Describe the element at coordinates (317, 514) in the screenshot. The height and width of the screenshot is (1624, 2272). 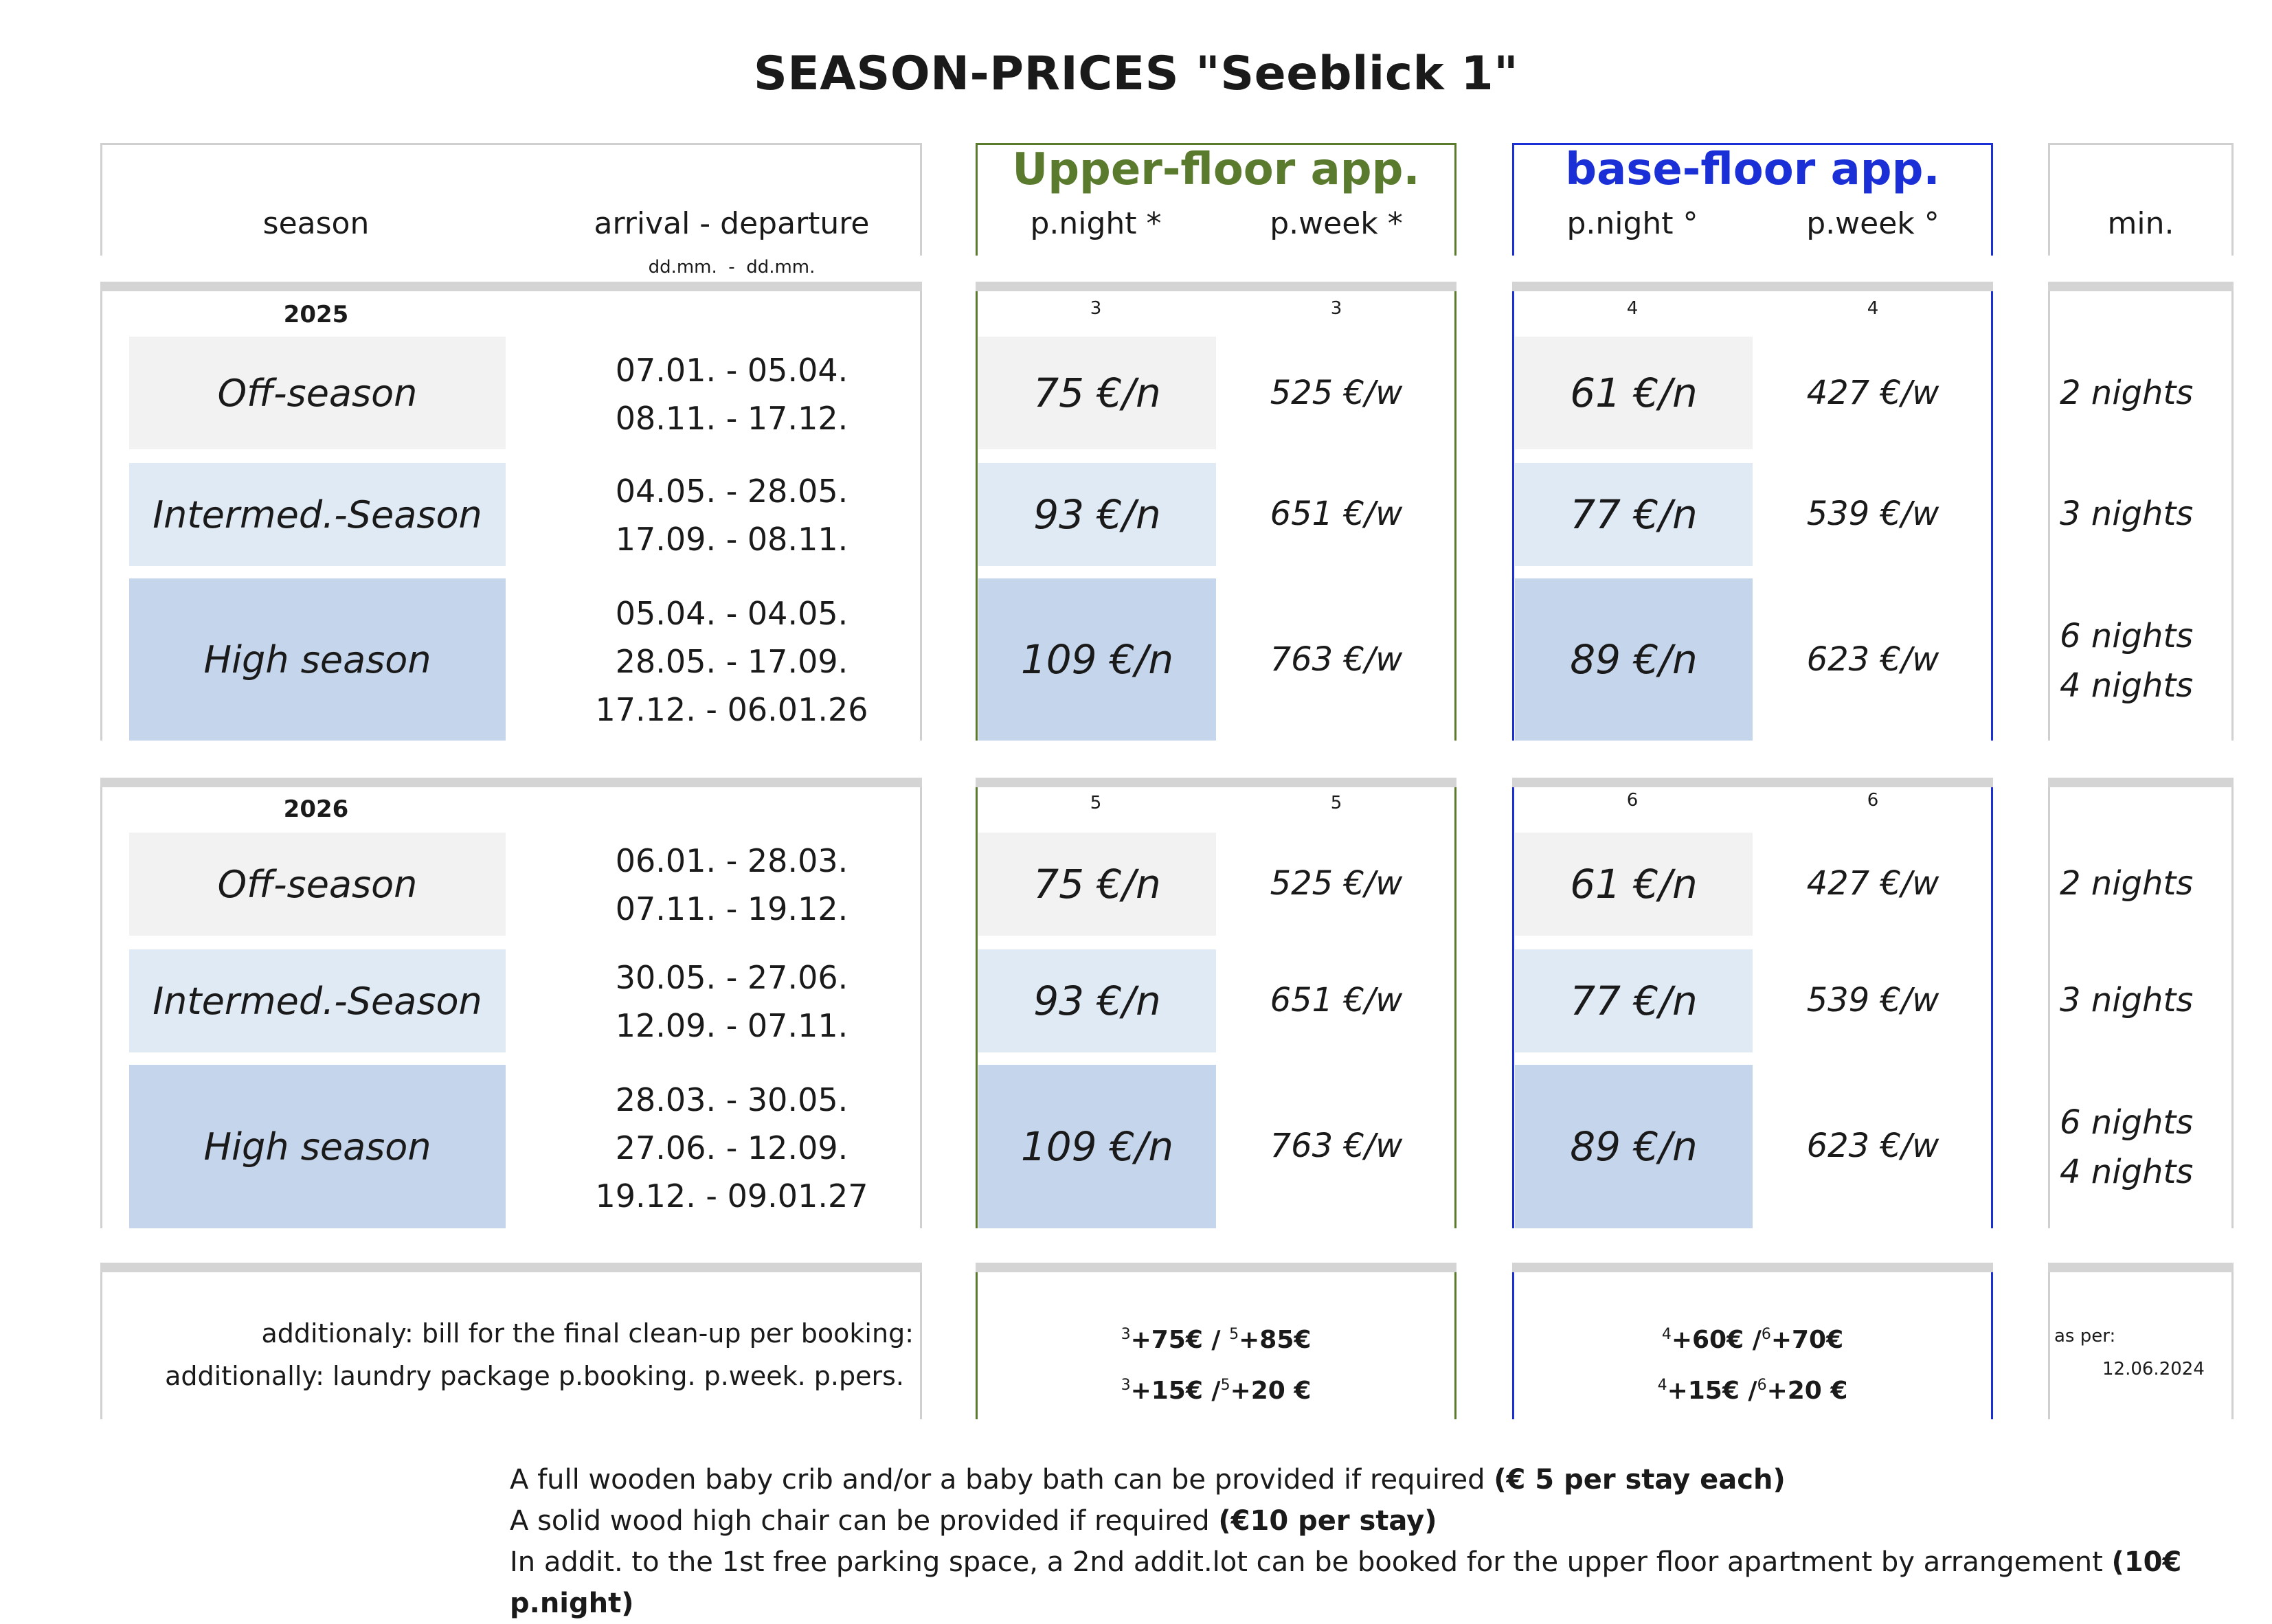
I see `season-label: Intermed.-Season` at that location.